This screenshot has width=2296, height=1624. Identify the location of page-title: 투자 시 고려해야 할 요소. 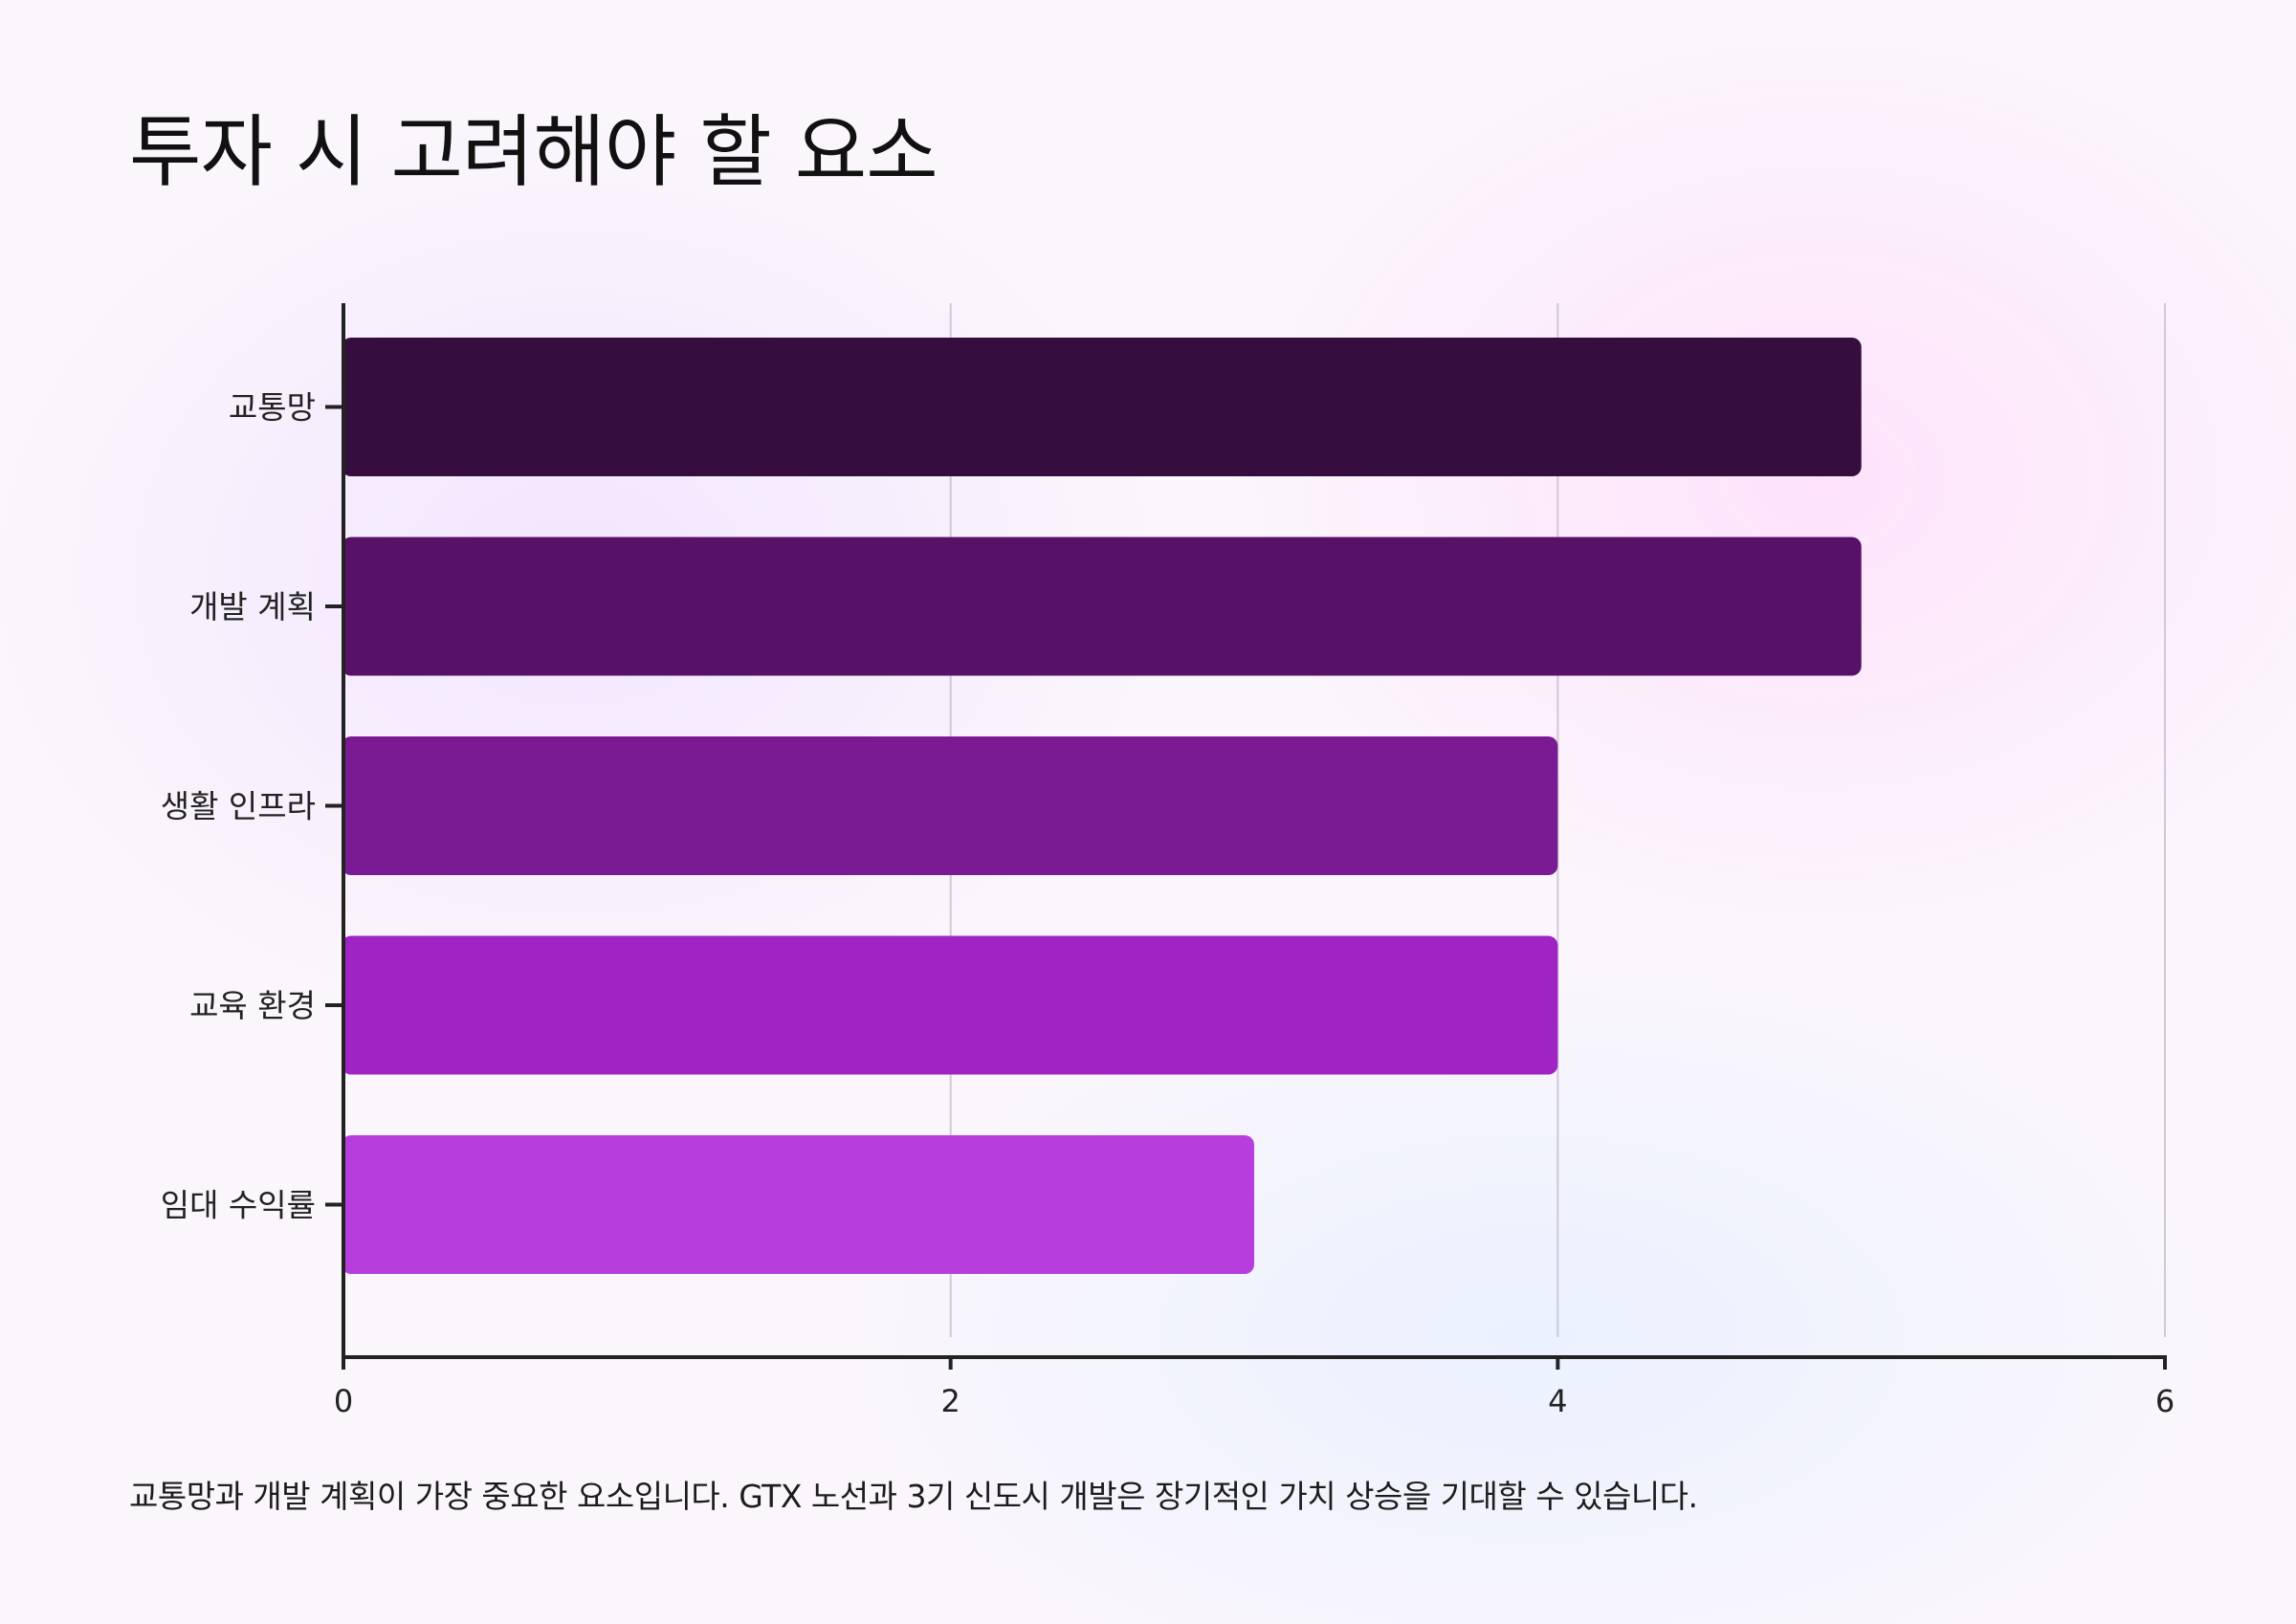
(533, 152).